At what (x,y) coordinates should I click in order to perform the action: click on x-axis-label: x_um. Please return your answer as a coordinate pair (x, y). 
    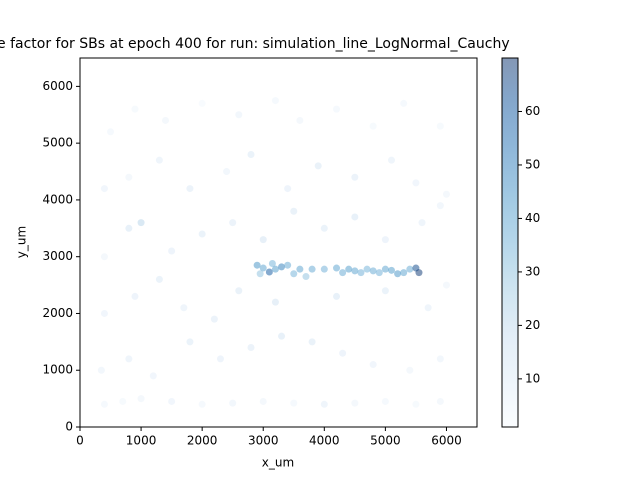
    Looking at the image, I should click on (278, 463).